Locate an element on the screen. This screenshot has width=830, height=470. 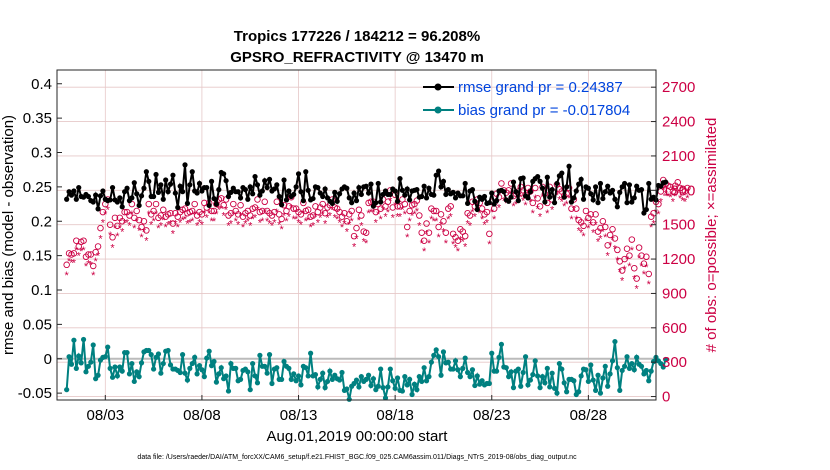
bias-series is located at coordinates (366, 369).